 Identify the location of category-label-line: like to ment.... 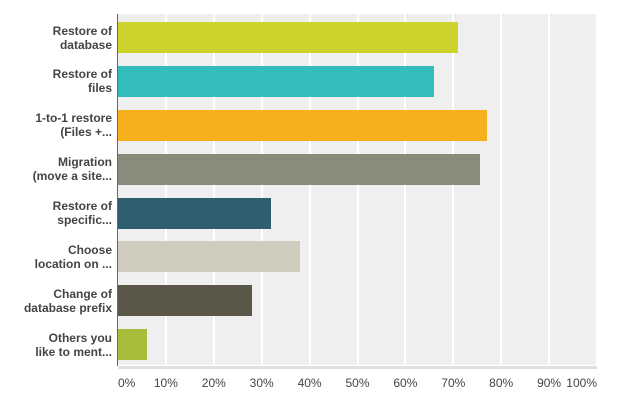
(73, 351).